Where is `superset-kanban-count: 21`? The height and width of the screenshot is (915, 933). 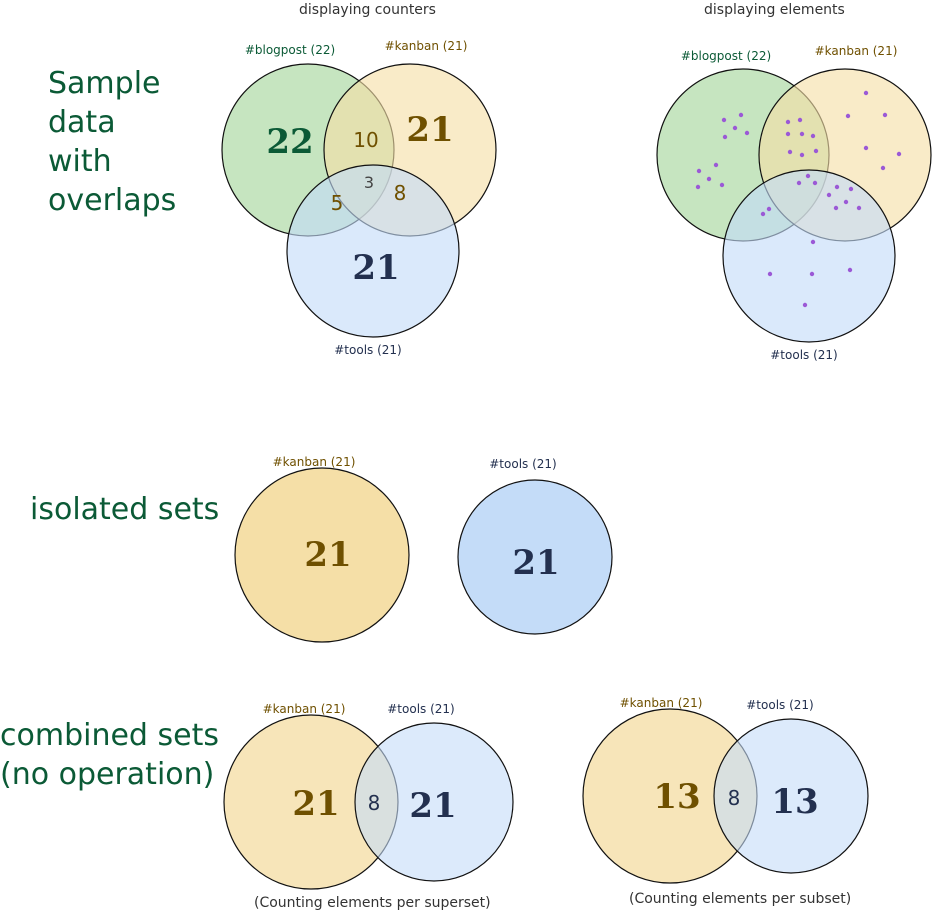
superset-kanban-count: 21 is located at coordinates (315, 804).